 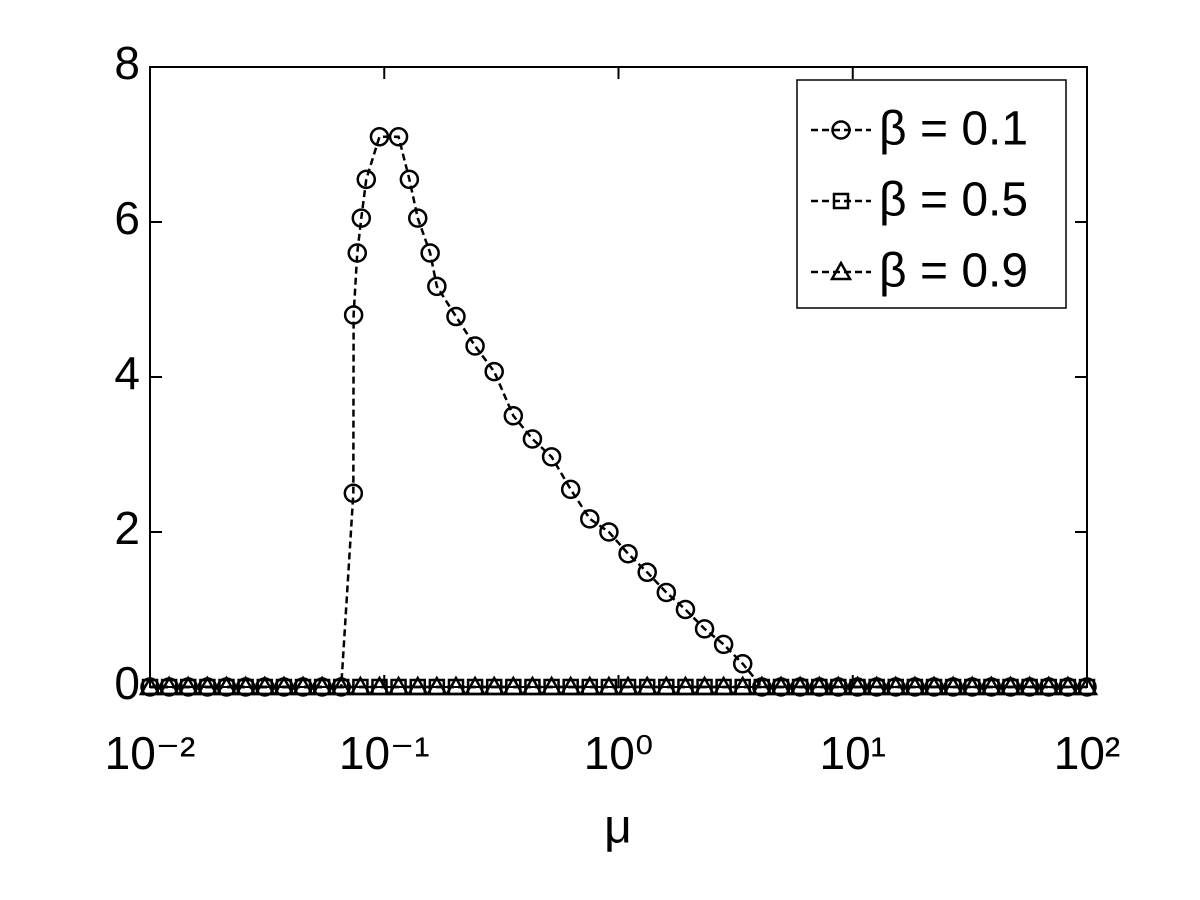 I want to click on x-tick-label: 10⁰, so click(x=619, y=753).